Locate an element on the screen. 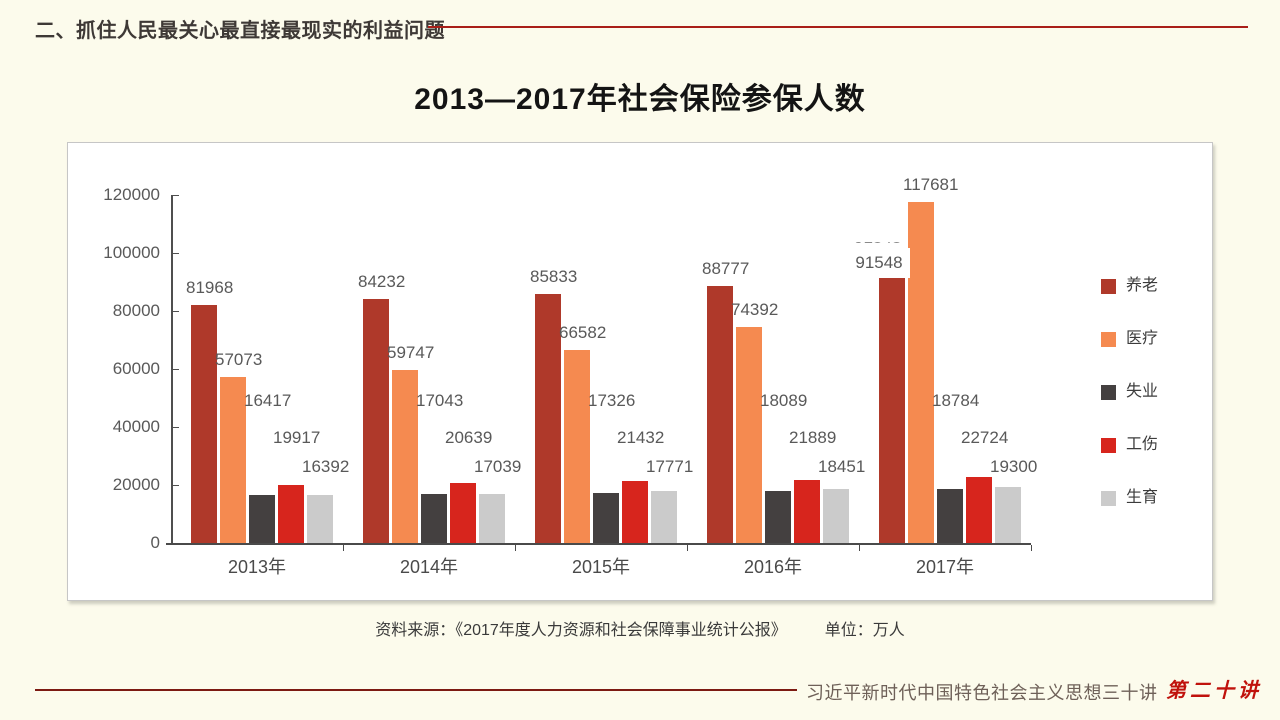  bar-失业-2015年 is located at coordinates (606, 518).